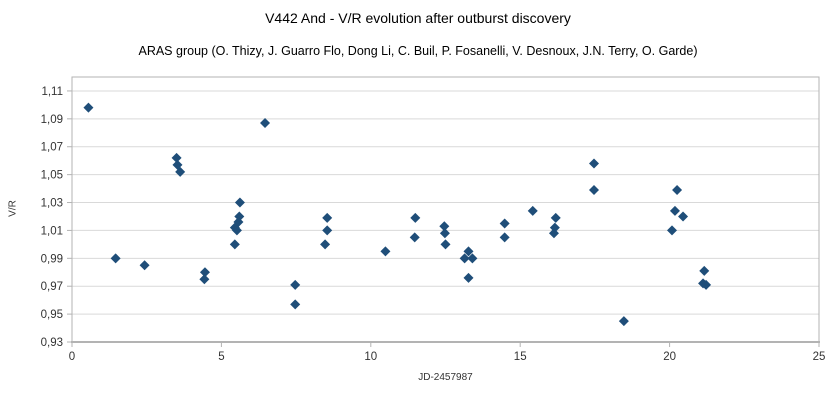  I want to click on y-tick-label: 1,05, so click(52, 176).